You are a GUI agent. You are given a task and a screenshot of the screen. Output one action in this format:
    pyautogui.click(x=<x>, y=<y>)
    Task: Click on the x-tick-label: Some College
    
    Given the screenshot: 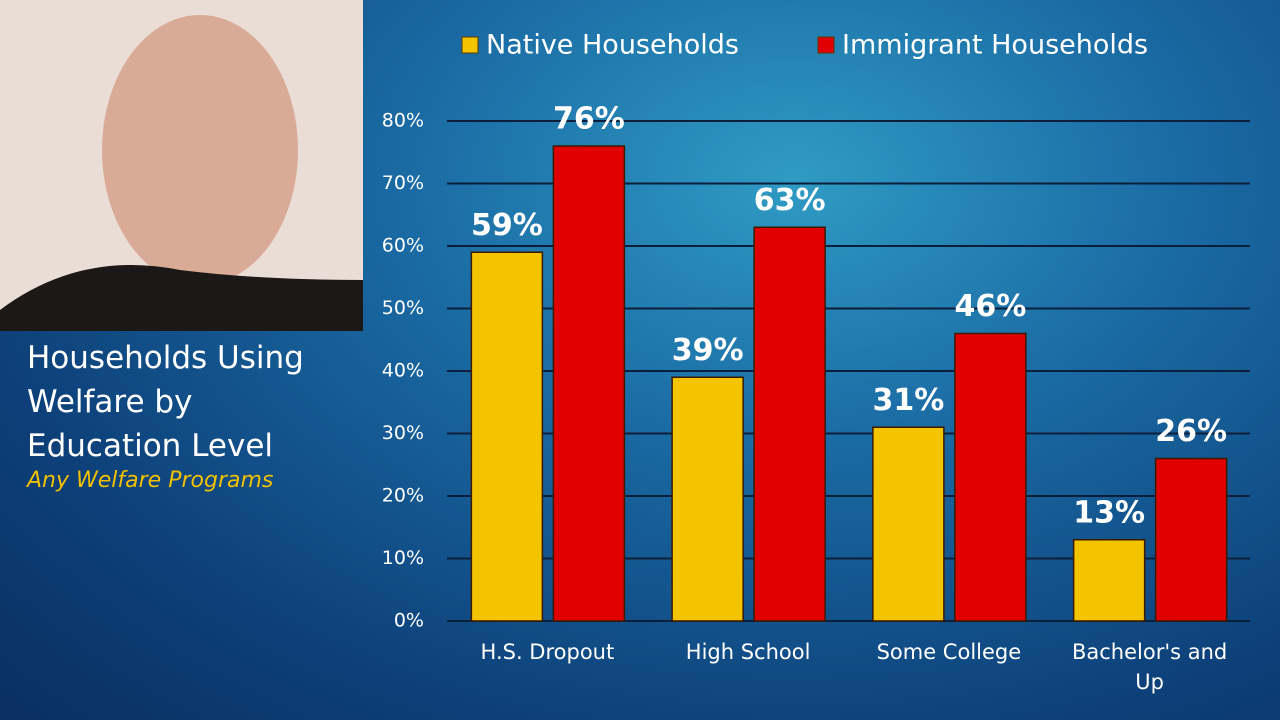 What is the action you would take?
    pyautogui.click(x=949, y=652)
    